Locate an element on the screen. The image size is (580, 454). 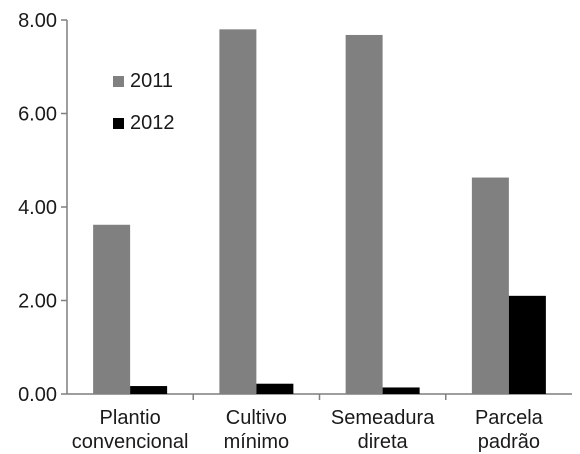
y-tick-label: 0.00 is located at coordinates (37, 395).